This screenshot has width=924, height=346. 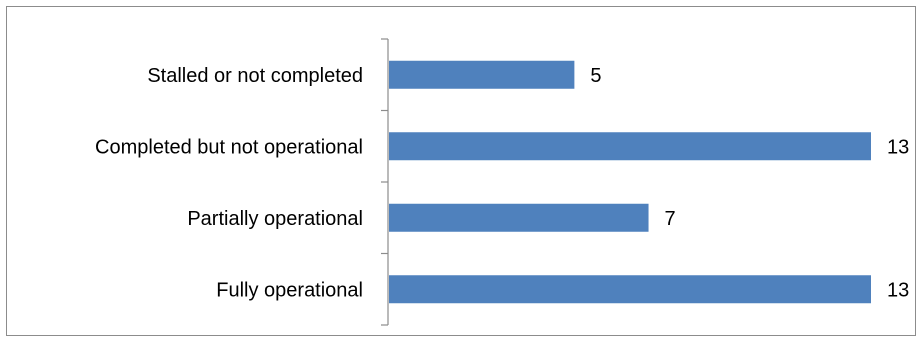 I want to click on category-label: Fully operational, so click(x=289, y=290).